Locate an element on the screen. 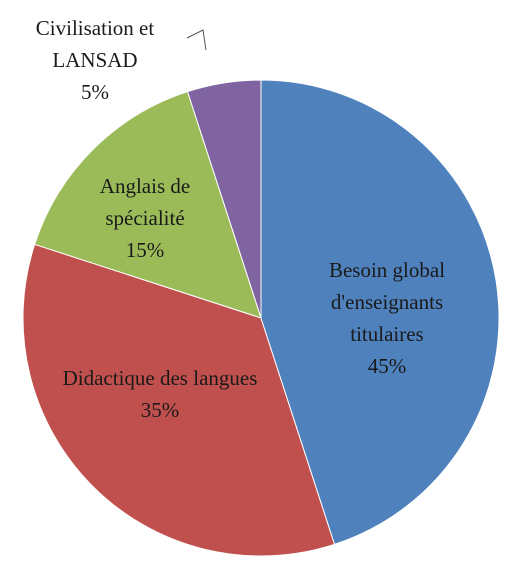 The width and height of the screenshot is (507, 565). value-label: 15% is located at coordinates (145, 250).